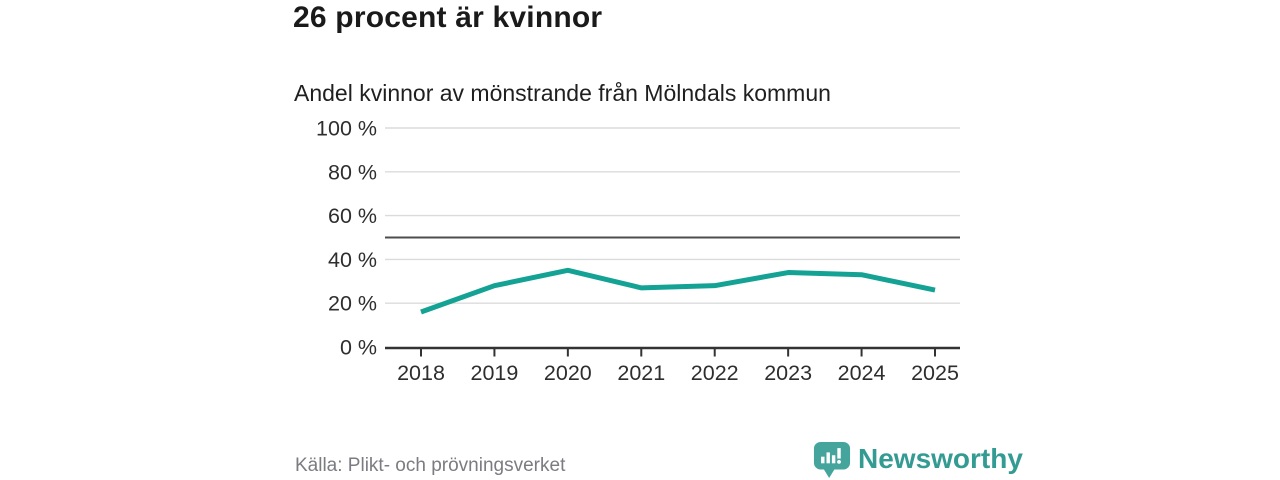 Image resolution: width=1280 pixels, height=480 pixels. Describe the element at coordinates (862, 373) in the screenshot. I see `svg-text: 2024` at that location.